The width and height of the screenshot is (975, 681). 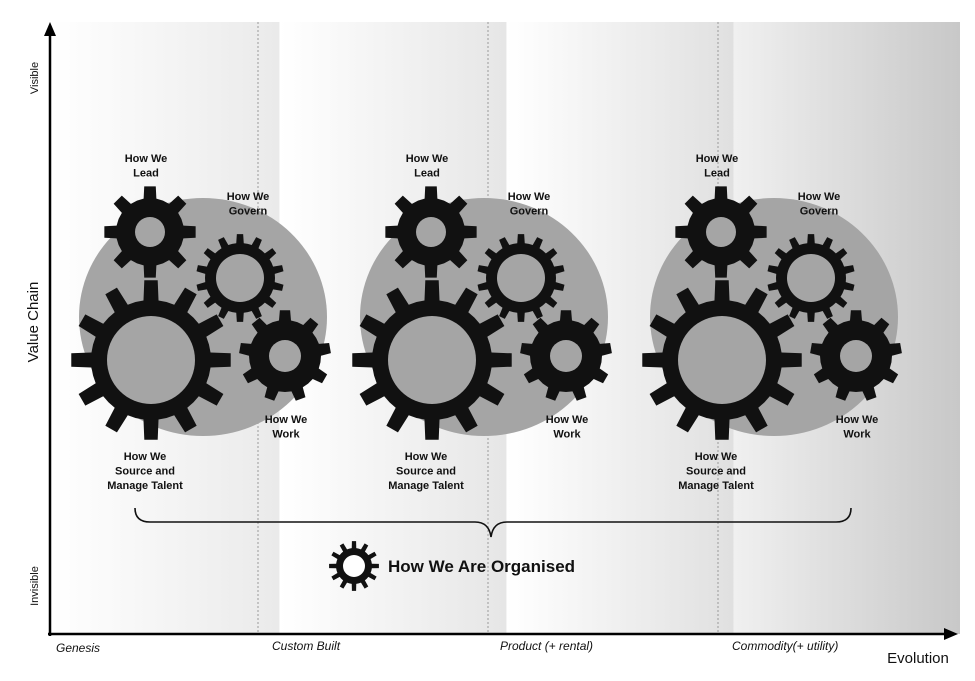 I want to click on x-axis-title: Evolution, so click(x=918, y=658).